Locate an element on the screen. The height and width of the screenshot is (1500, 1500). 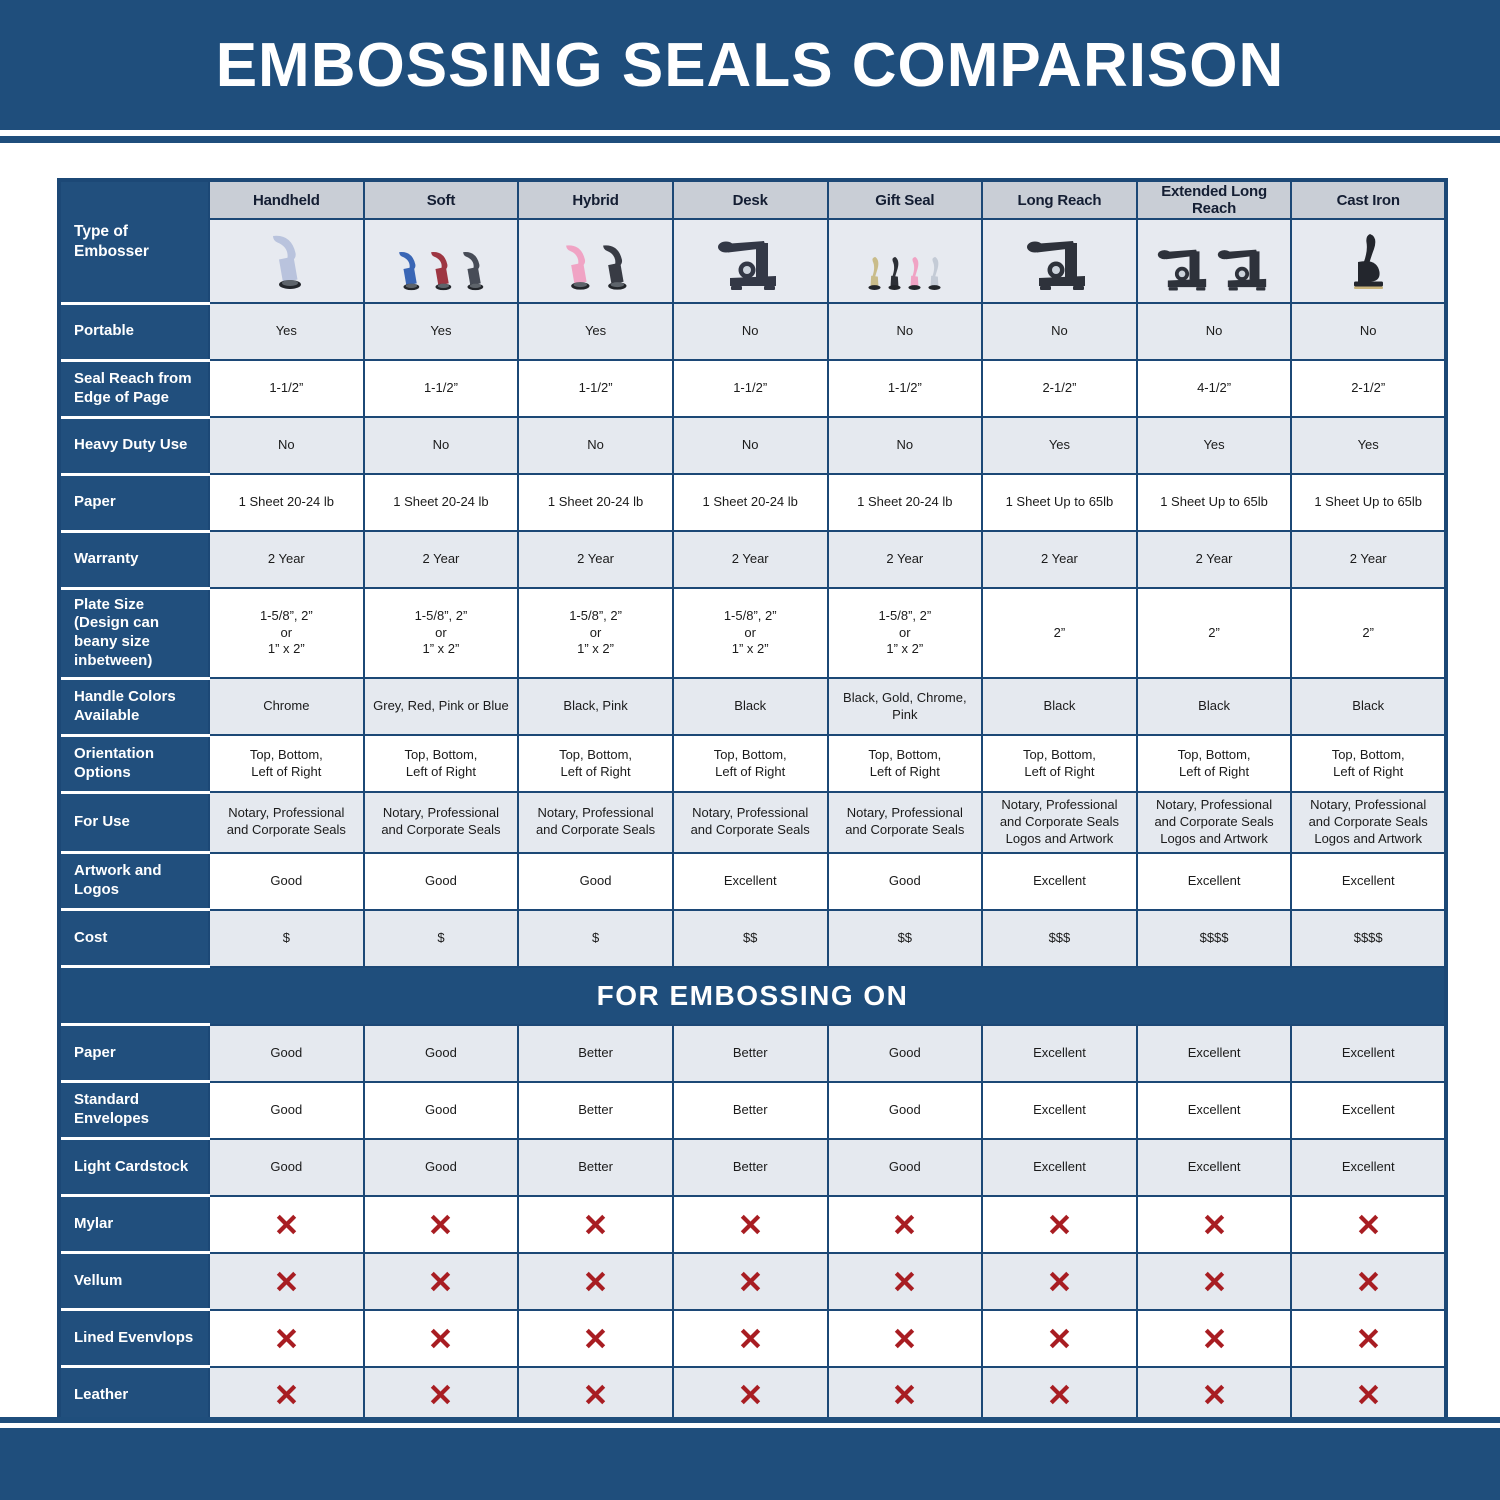
cell-plate-size-design-can-beany-size-inbetween-soft: 1-5/8”, 2” or 1” x 2” is located at coordinates (441, 633).